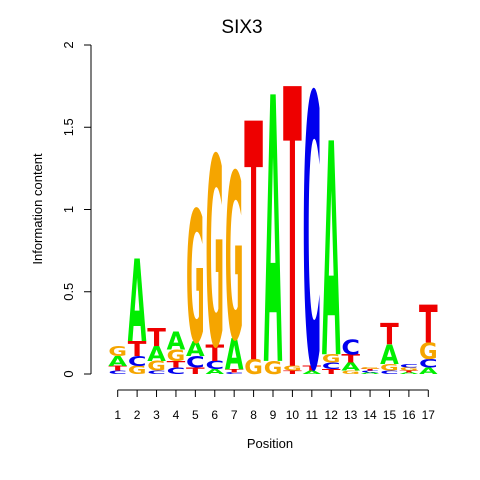 The image size is (480, 480). Describe the element at coordinates (68, 127) in the screenshot. I see `y-tick-label: 1.5` at that location.